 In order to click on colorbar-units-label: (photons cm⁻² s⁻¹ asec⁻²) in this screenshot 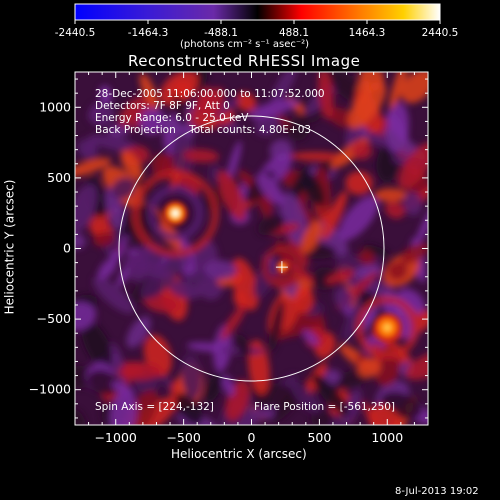, I will do `click(245, 44)`.